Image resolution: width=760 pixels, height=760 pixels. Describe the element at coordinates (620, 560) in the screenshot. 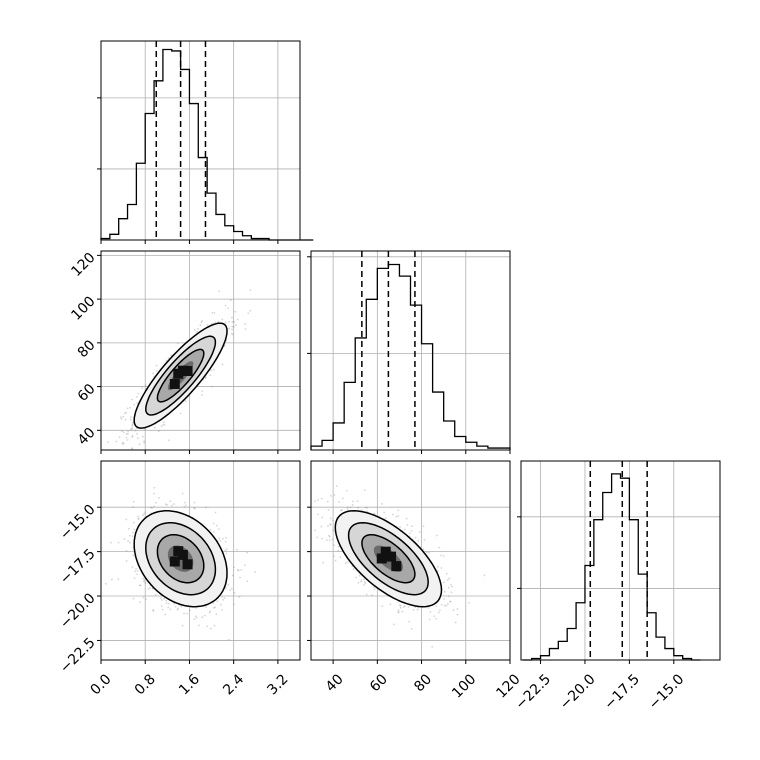

I see `p2-marginal-grid` at that location.